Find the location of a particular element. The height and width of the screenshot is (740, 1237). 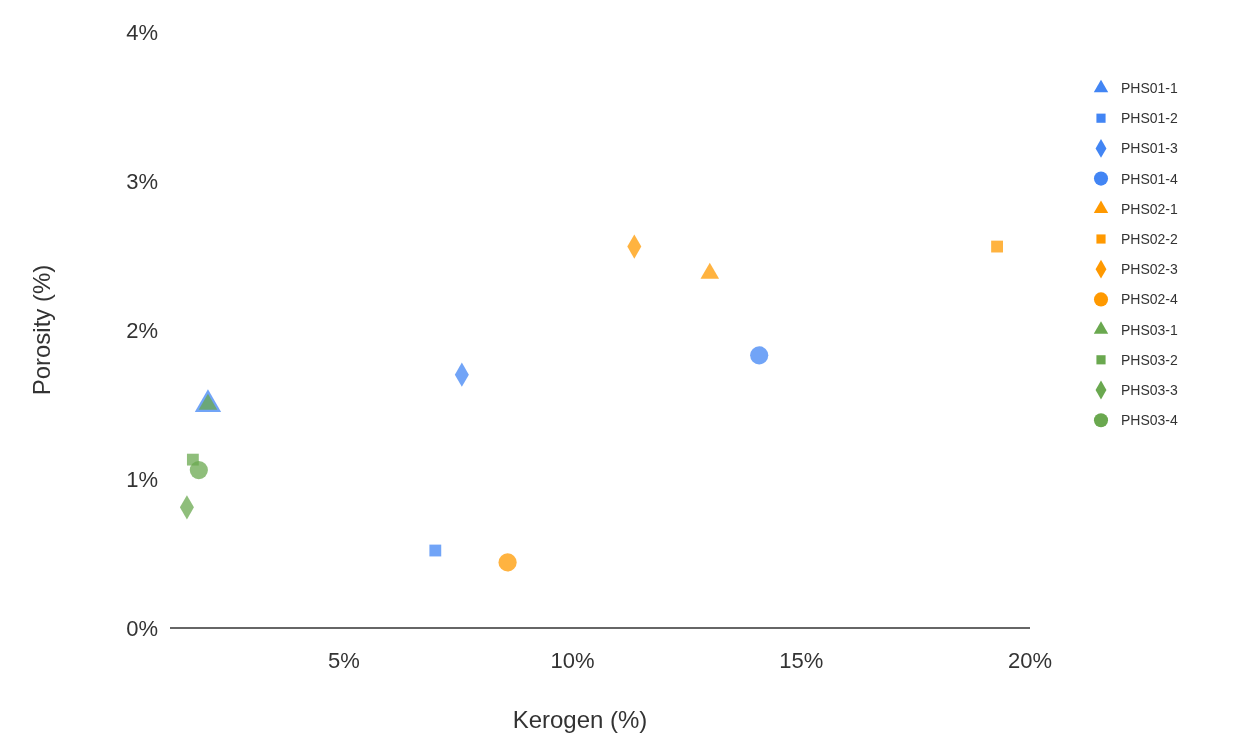

y-tick-label: 3% is located at coordinates (142, 181).